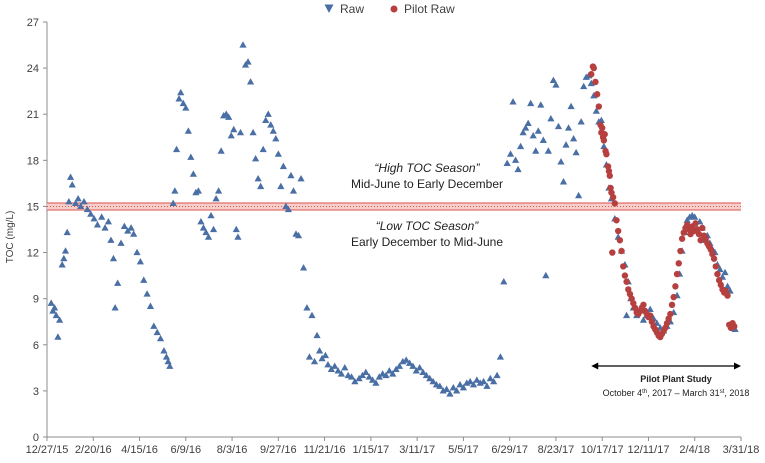 The width and height of the screenshot is (765, 463). Describe the element at coordinates (648, 450) in the screenshot. I see `x-tick-label: 12/11/17` at that location.